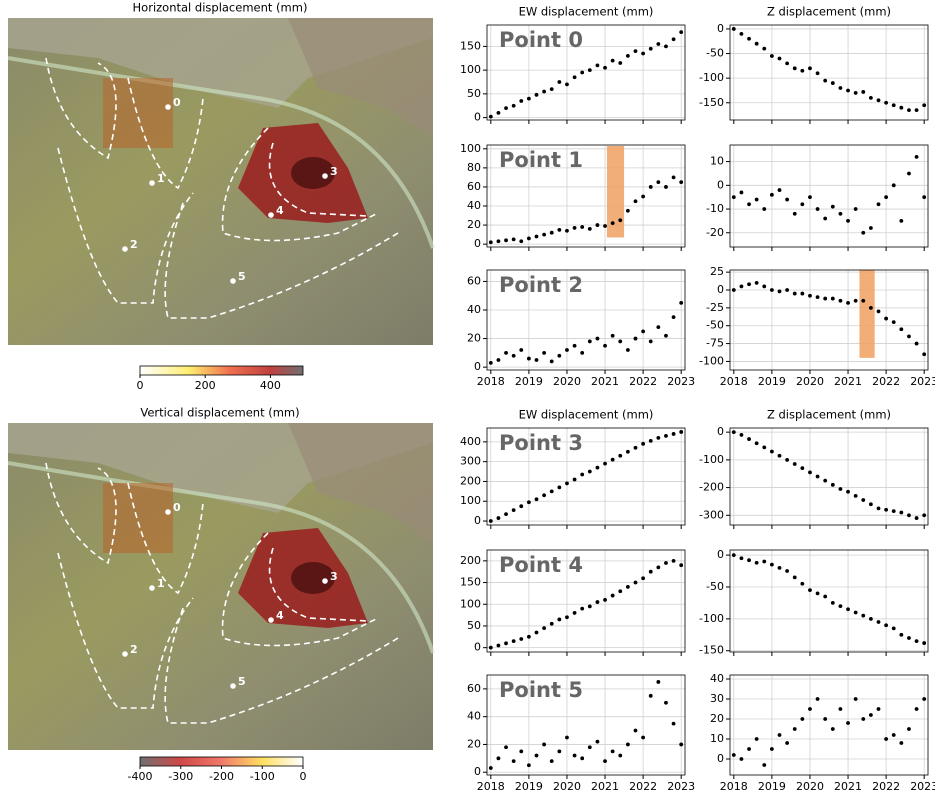 The height and width of the screenshot is (799, 935). Describe the element at coordinates (711, 487) in the screenshot. I see `y-tick-label: -200` at that location.